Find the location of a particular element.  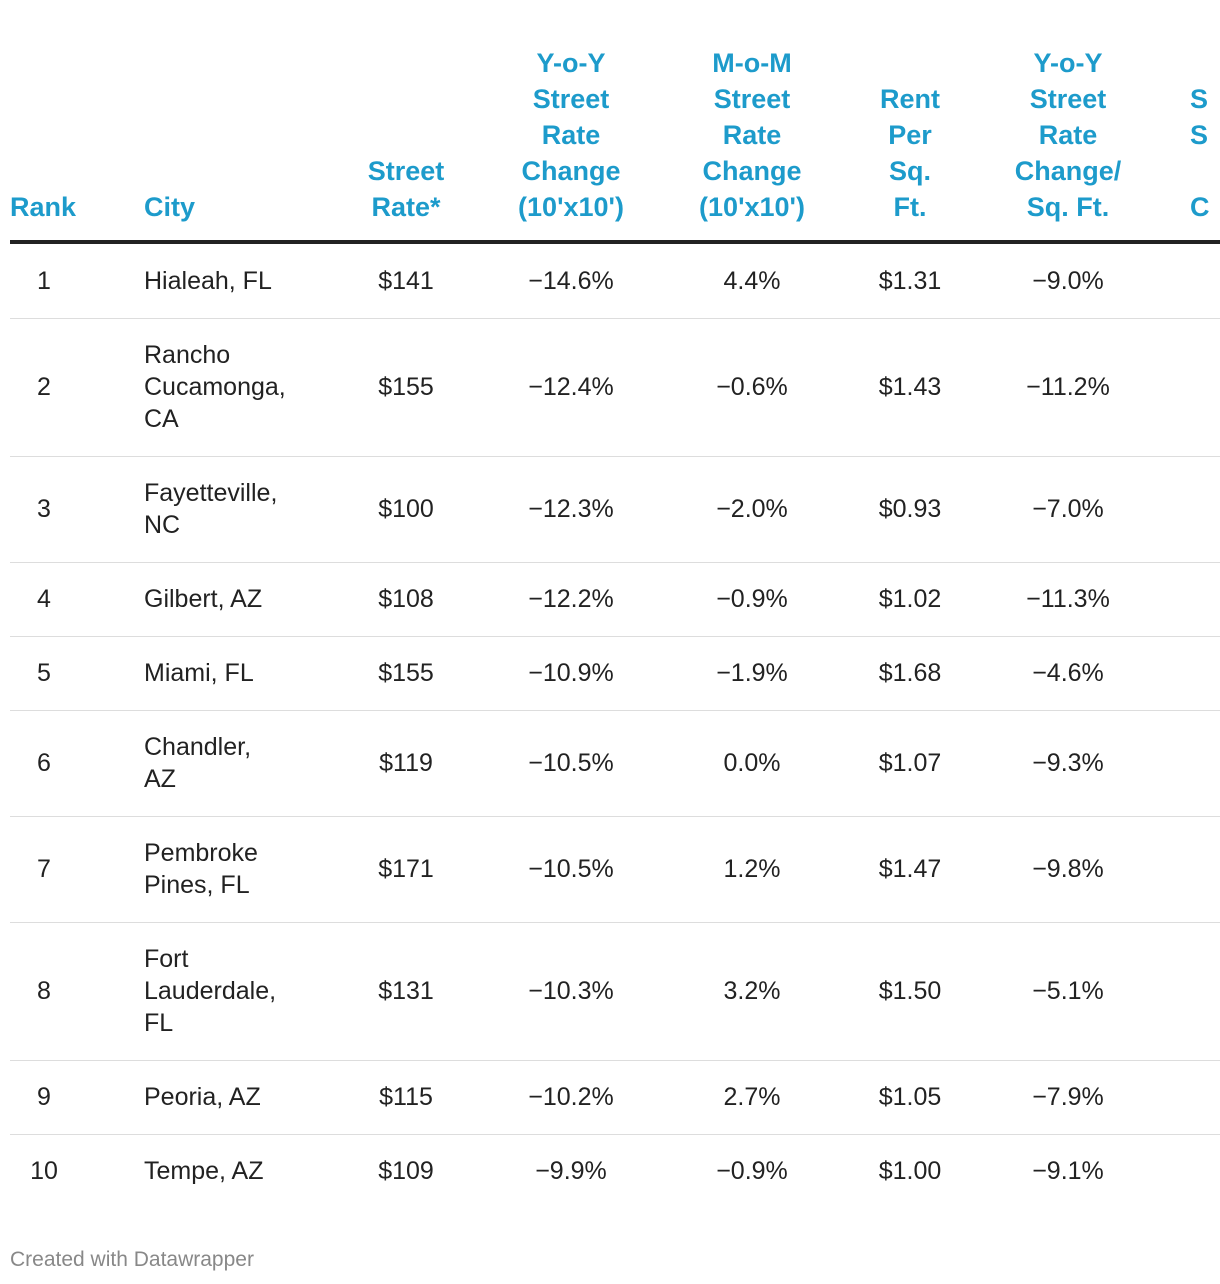

cell-text: Fayetteville, is located at coordinates (211, 493).